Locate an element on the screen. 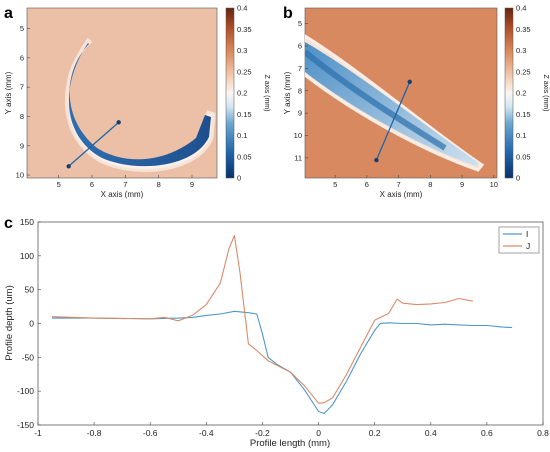  panel-a-x-tick-label: 8 is located at coordinates (159, 184).